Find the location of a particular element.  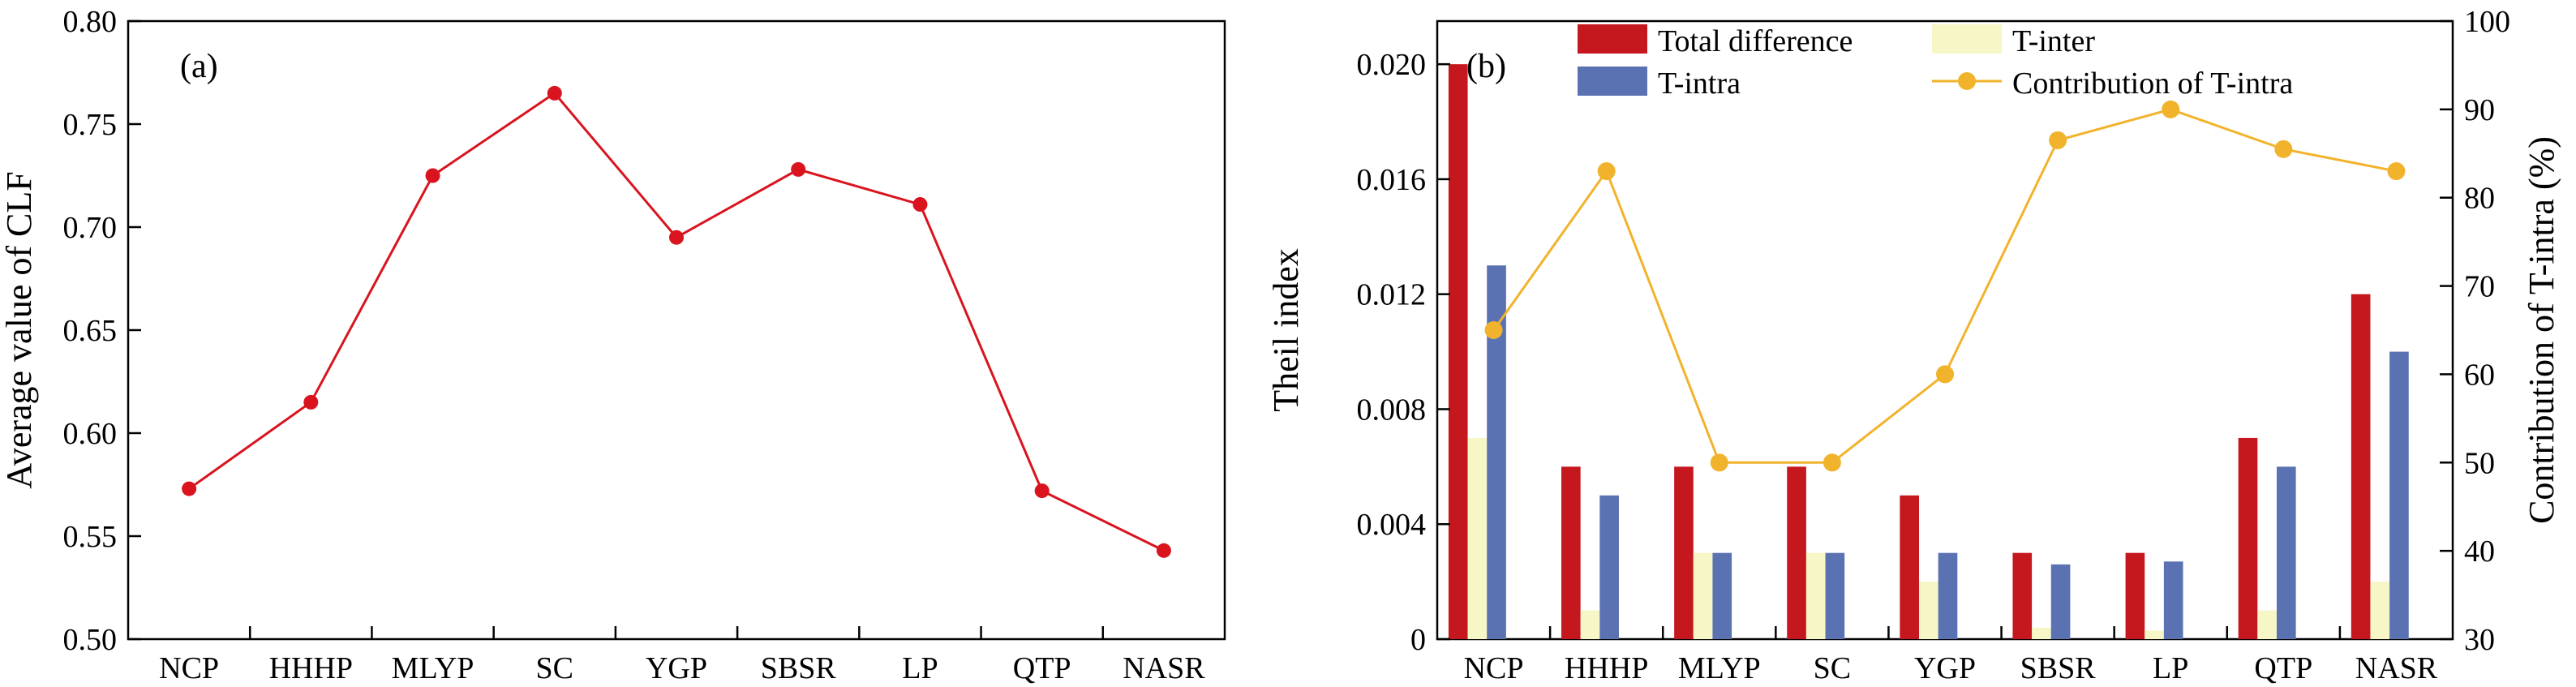

panel-a-y-tick-label: 0.60 is located at coordinates (90, 434).